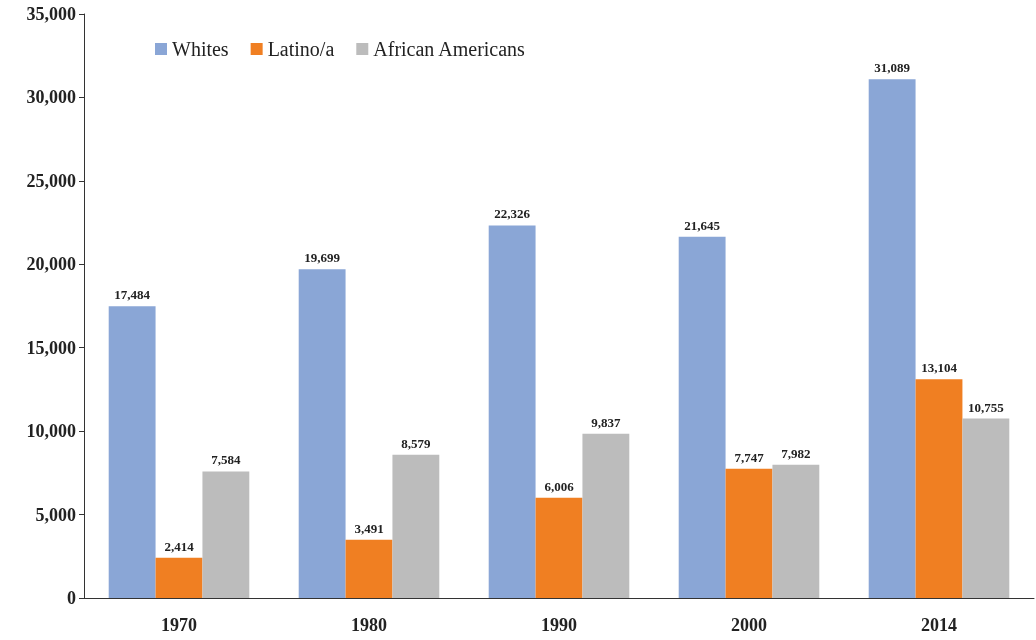  What do you see at coordinates (301, 49) in the screenshot?
I see `legend-label: Latino/a` at bounding box center [301, 49].